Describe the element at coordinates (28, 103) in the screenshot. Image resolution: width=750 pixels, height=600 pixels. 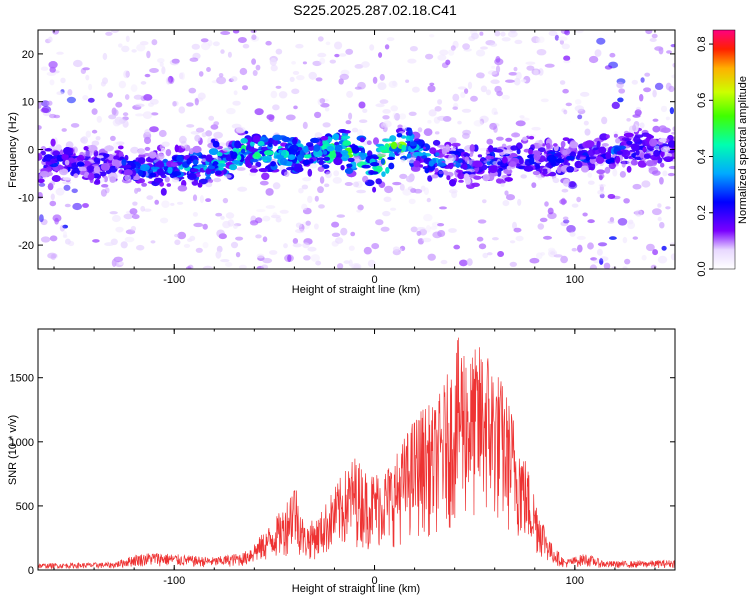
I see `spectrogram-ytick-label: 10` at that location.